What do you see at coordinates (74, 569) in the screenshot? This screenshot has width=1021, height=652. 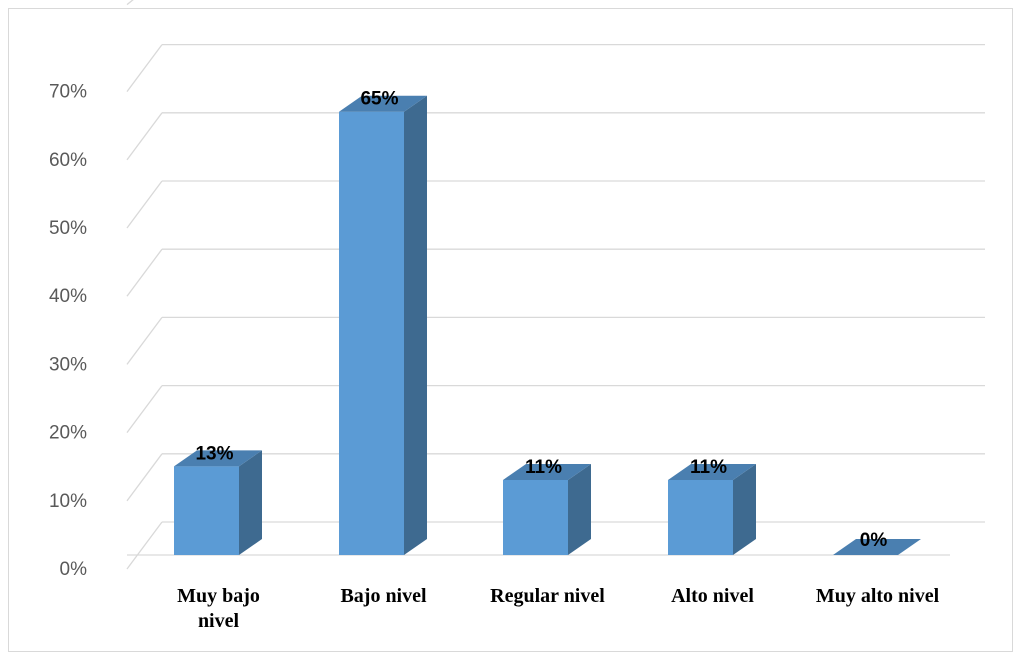 I see `y-tick-label: 0%` at bounding box center [74, 569].